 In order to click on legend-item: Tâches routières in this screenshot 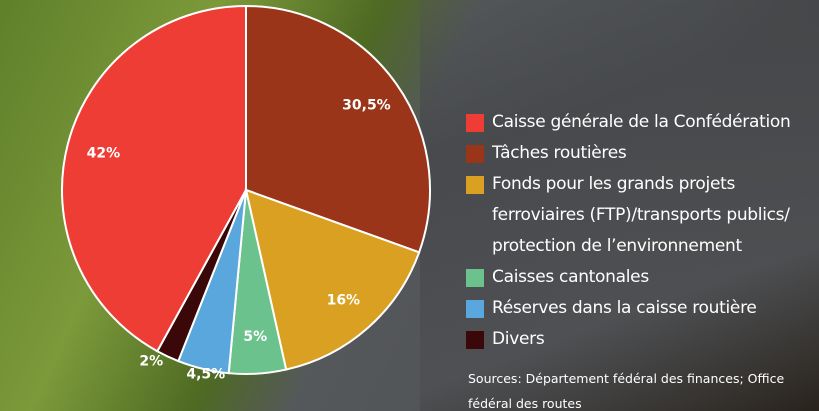, I will do `click(642, 153)`.